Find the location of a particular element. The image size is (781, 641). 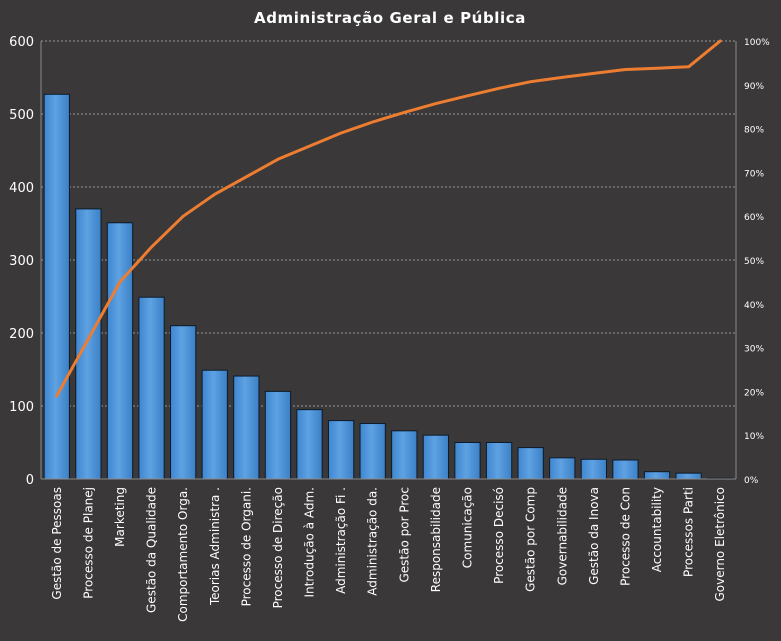

chart-title: Administração Geral e Pública is located at coordinates (390, 18).